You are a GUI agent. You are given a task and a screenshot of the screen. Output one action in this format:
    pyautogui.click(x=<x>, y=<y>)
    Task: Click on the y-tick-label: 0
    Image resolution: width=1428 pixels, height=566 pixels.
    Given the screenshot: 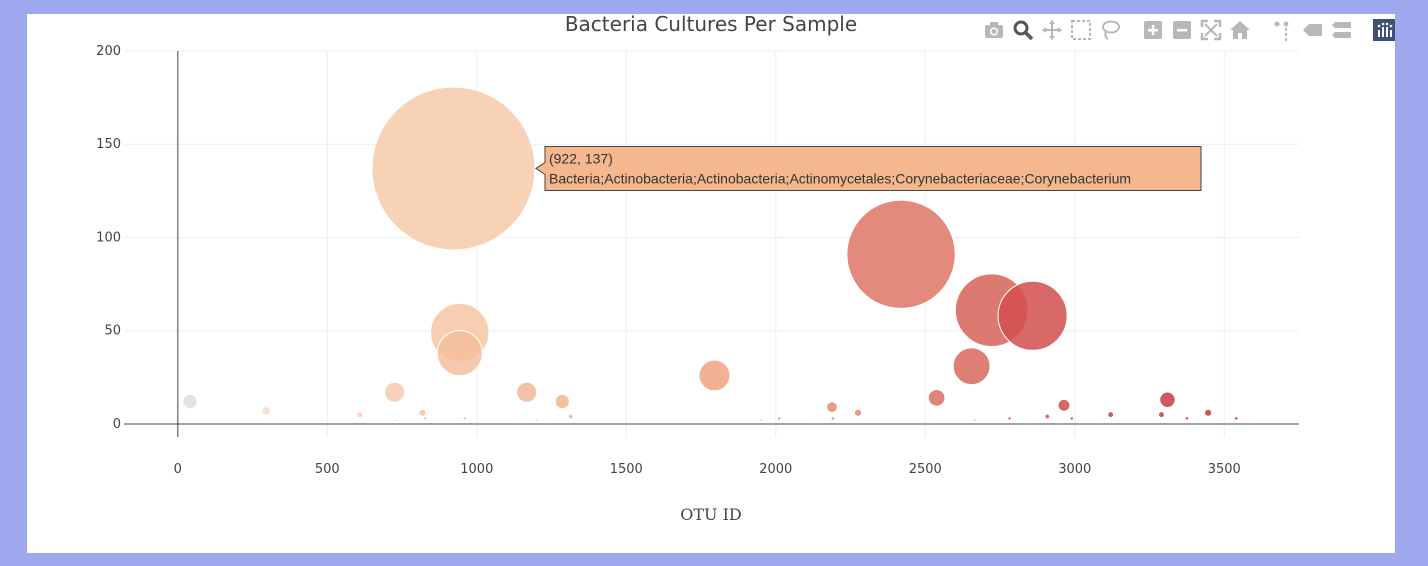 What is the action you would take?
    pyautogui.click(x=117, y=424)
    